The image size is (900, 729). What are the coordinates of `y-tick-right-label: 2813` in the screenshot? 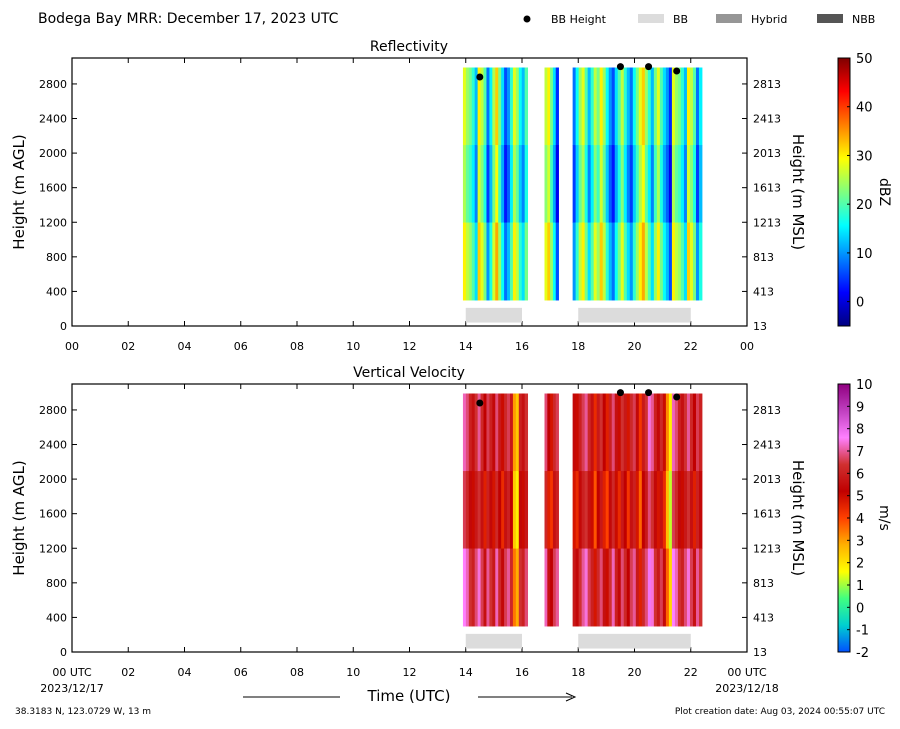 It's located at (767, 84).